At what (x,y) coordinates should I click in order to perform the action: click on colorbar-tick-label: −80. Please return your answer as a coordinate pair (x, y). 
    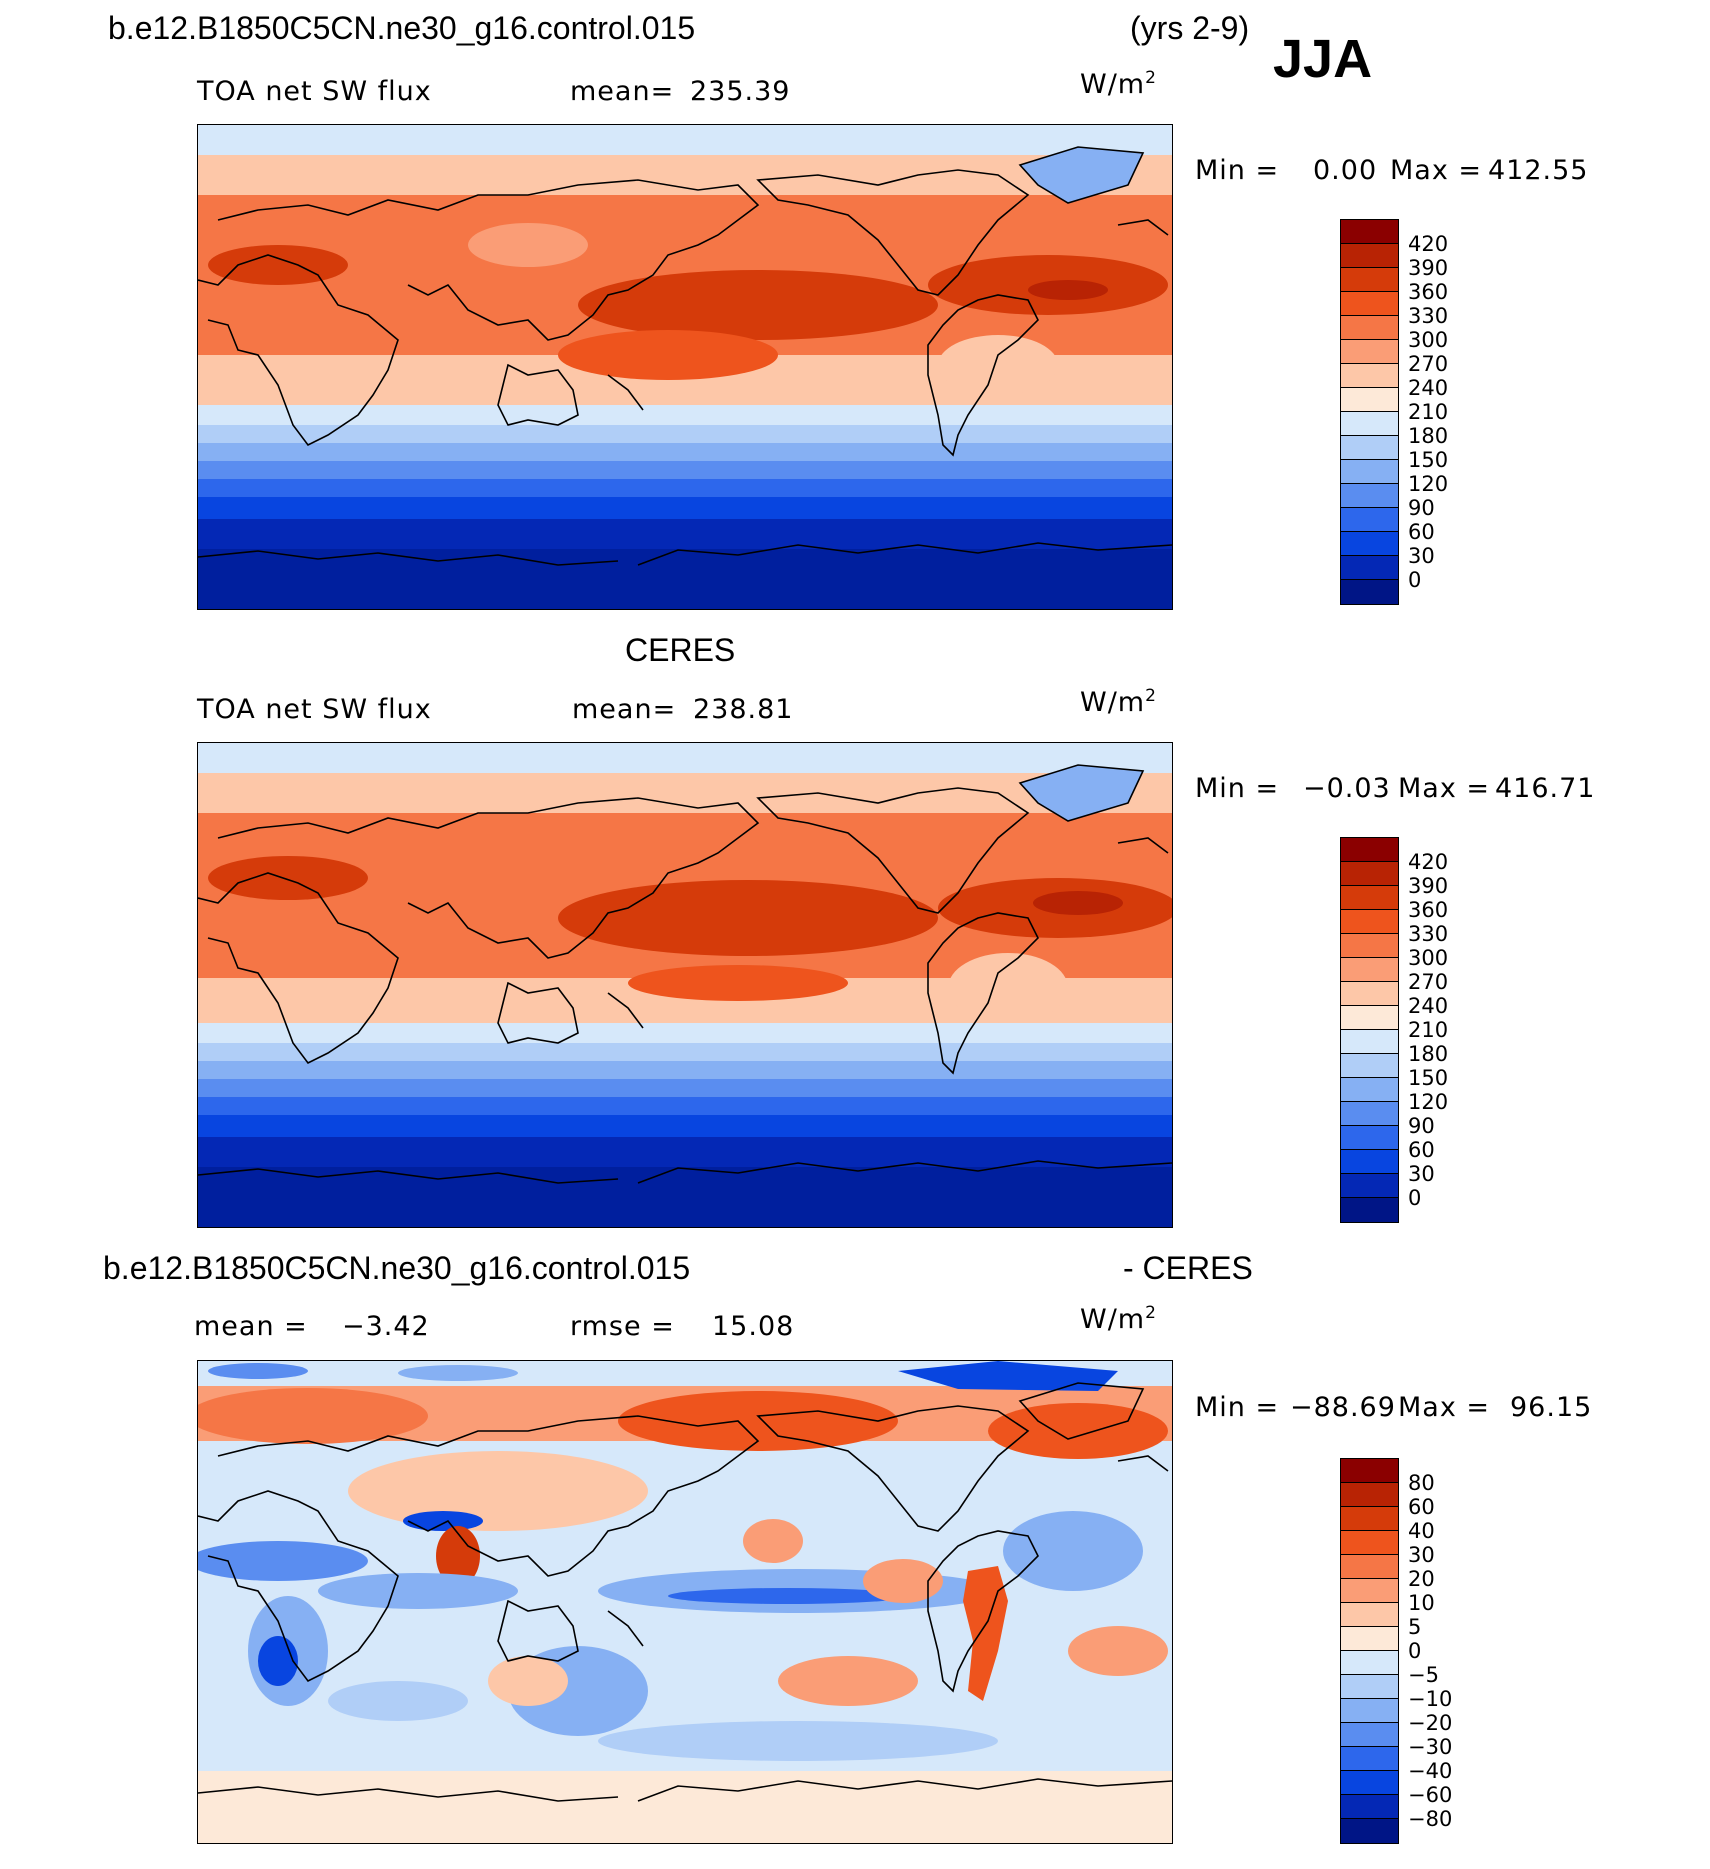
    Looking at the image, I should click on (1430, 1819).